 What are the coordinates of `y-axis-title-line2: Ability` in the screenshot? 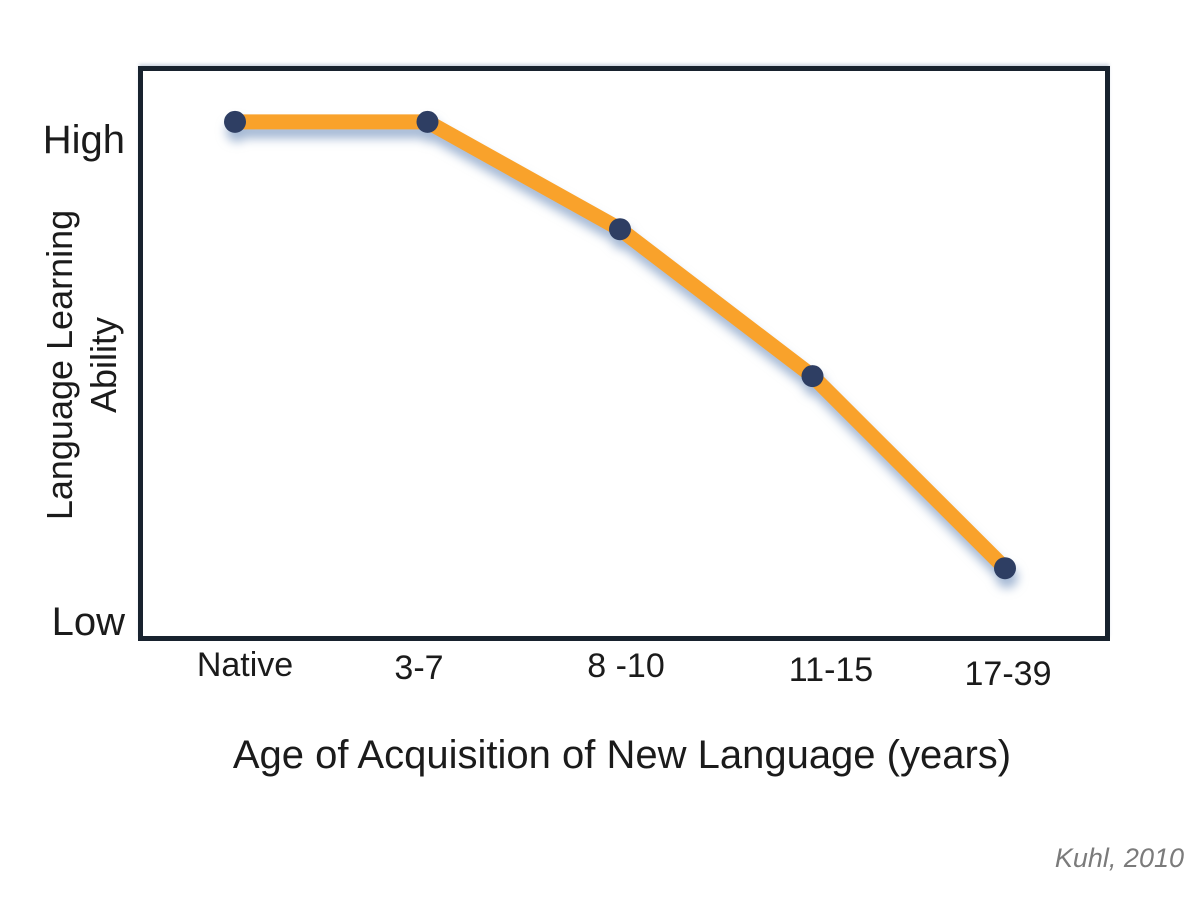 It's located at (103, 365).